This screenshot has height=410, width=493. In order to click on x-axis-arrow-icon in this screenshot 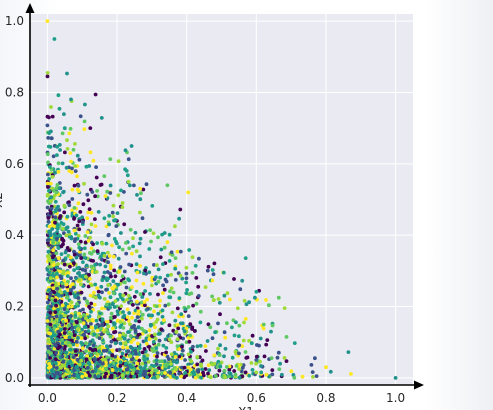, I will do `click(419, 385)`.